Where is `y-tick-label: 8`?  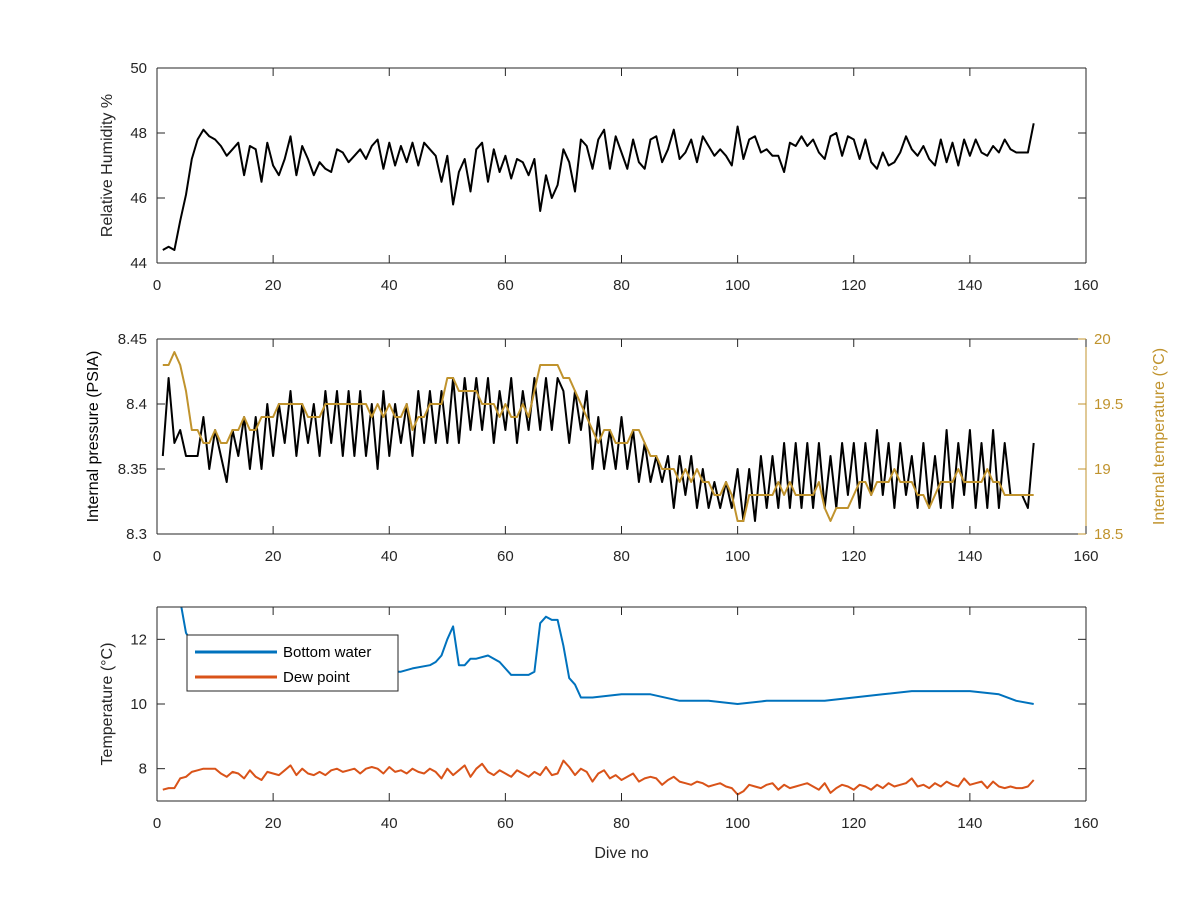
y-tick-label: 8 is located at coordinates (143, 769).